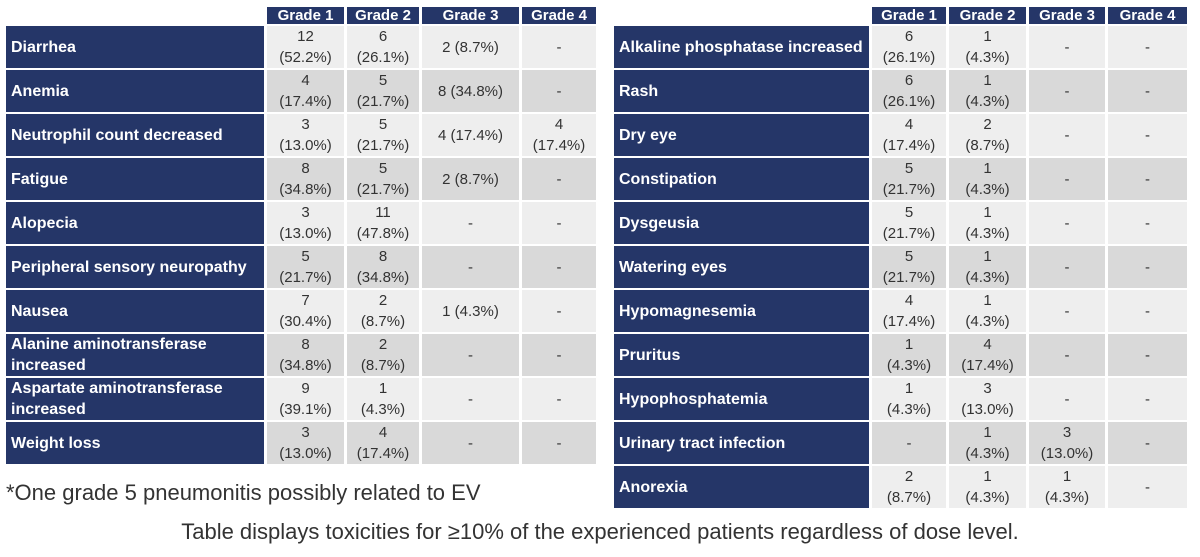 The width and height of the screenshot is (1200, 557). What do you see at coordinates (470, 311) in the screenshot?
I see `grade-3-value: 1 (4.3%)` at bounding box center [470, 311].